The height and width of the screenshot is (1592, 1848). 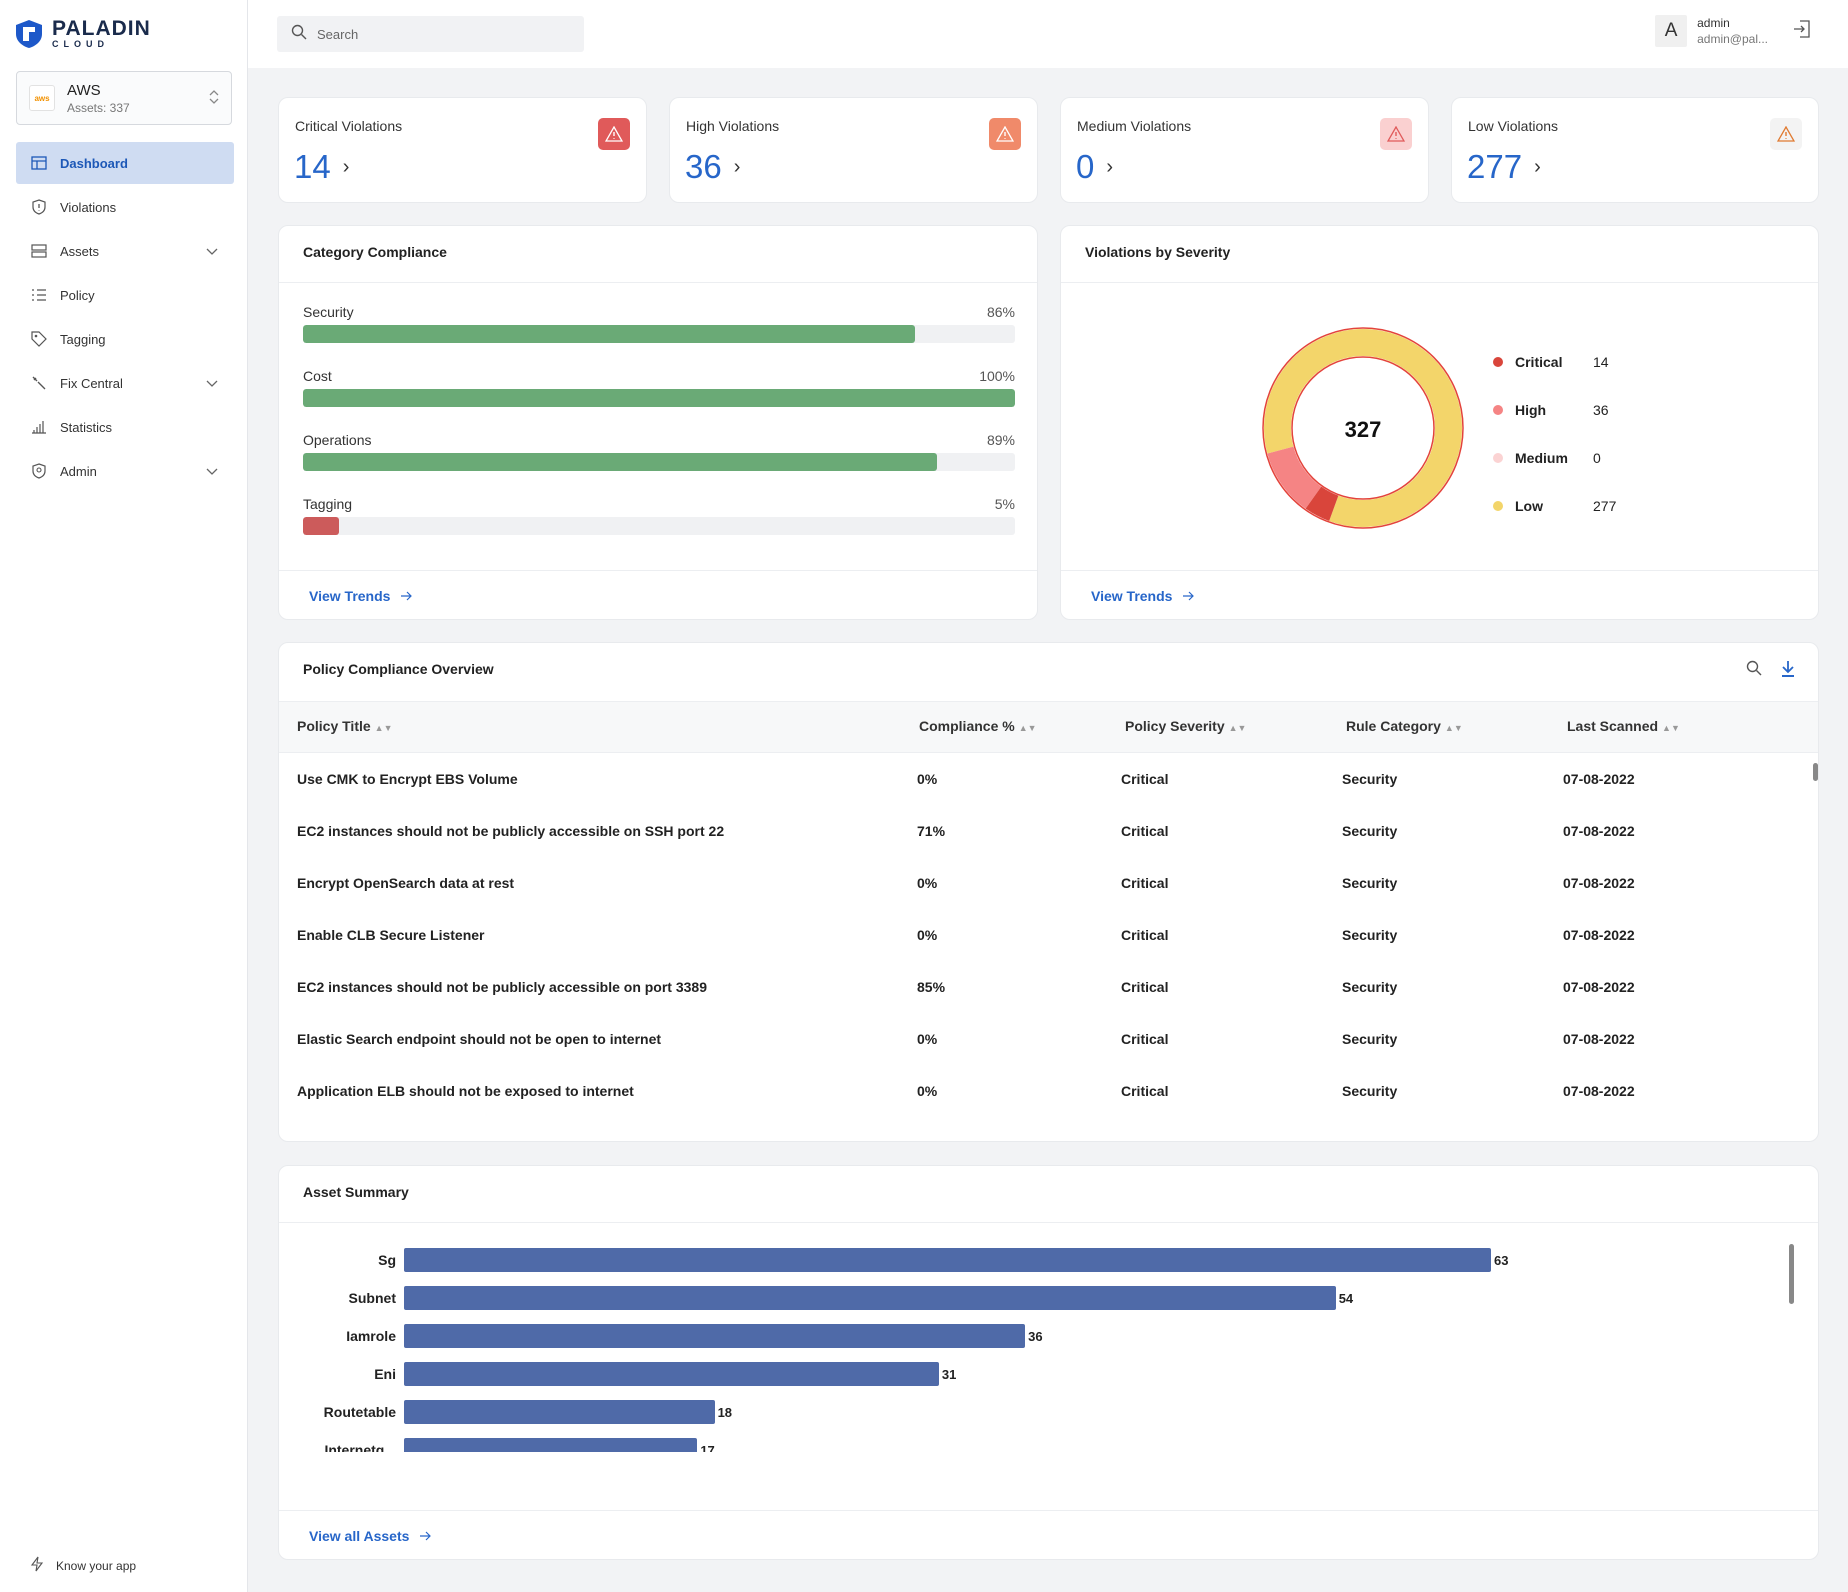 What do you see at coordinates (1623, 726) in the screenshot?
I see `column-header-last-scanned: Last Scanned ▲▼` at bounding box center [1623, 726].